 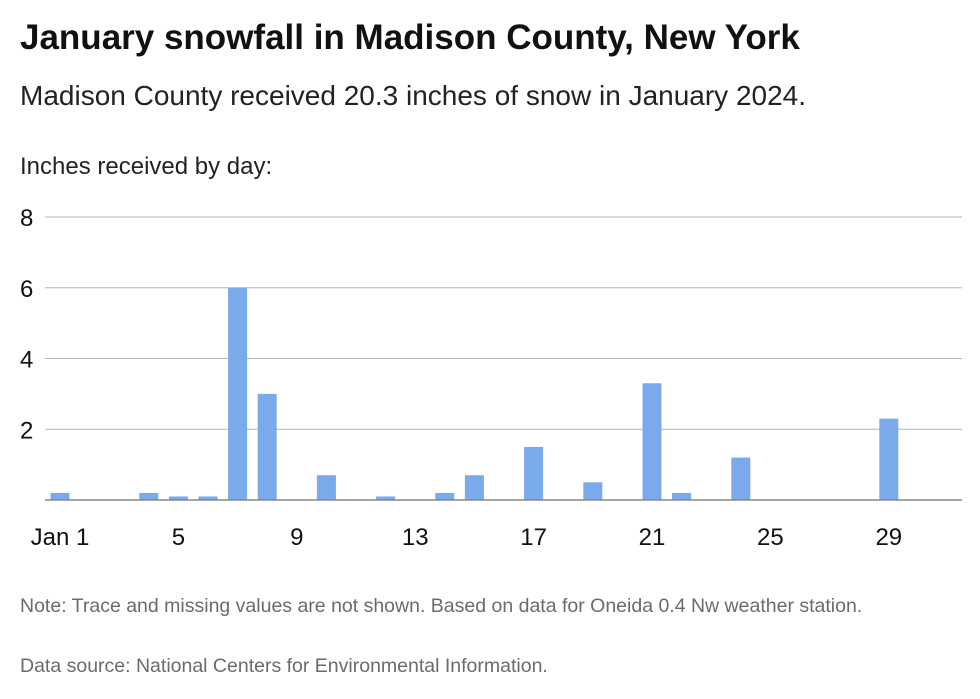 What do you see at coordinates (533, 537) in the screenshot?
I see `x-tick-label: 17` at bounding box center [533, 537].